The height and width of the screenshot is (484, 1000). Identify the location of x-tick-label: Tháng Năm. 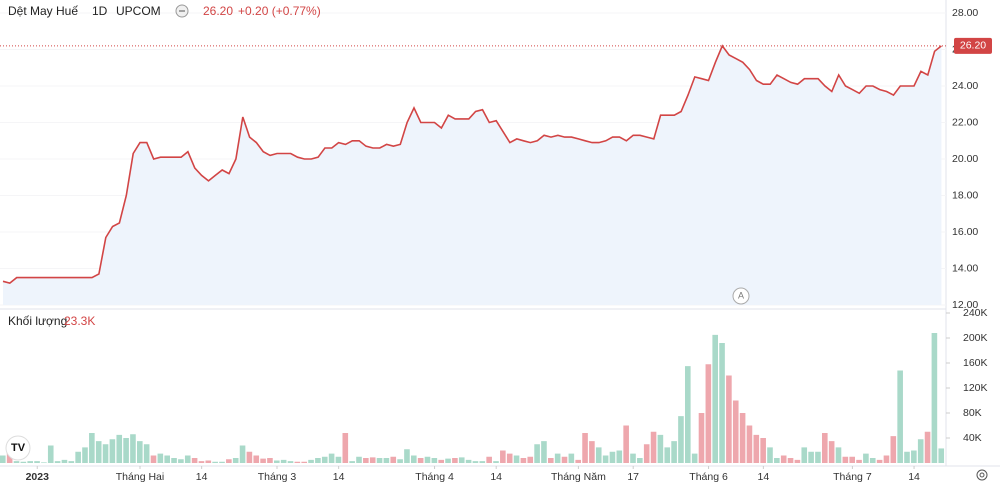
(578, 477).